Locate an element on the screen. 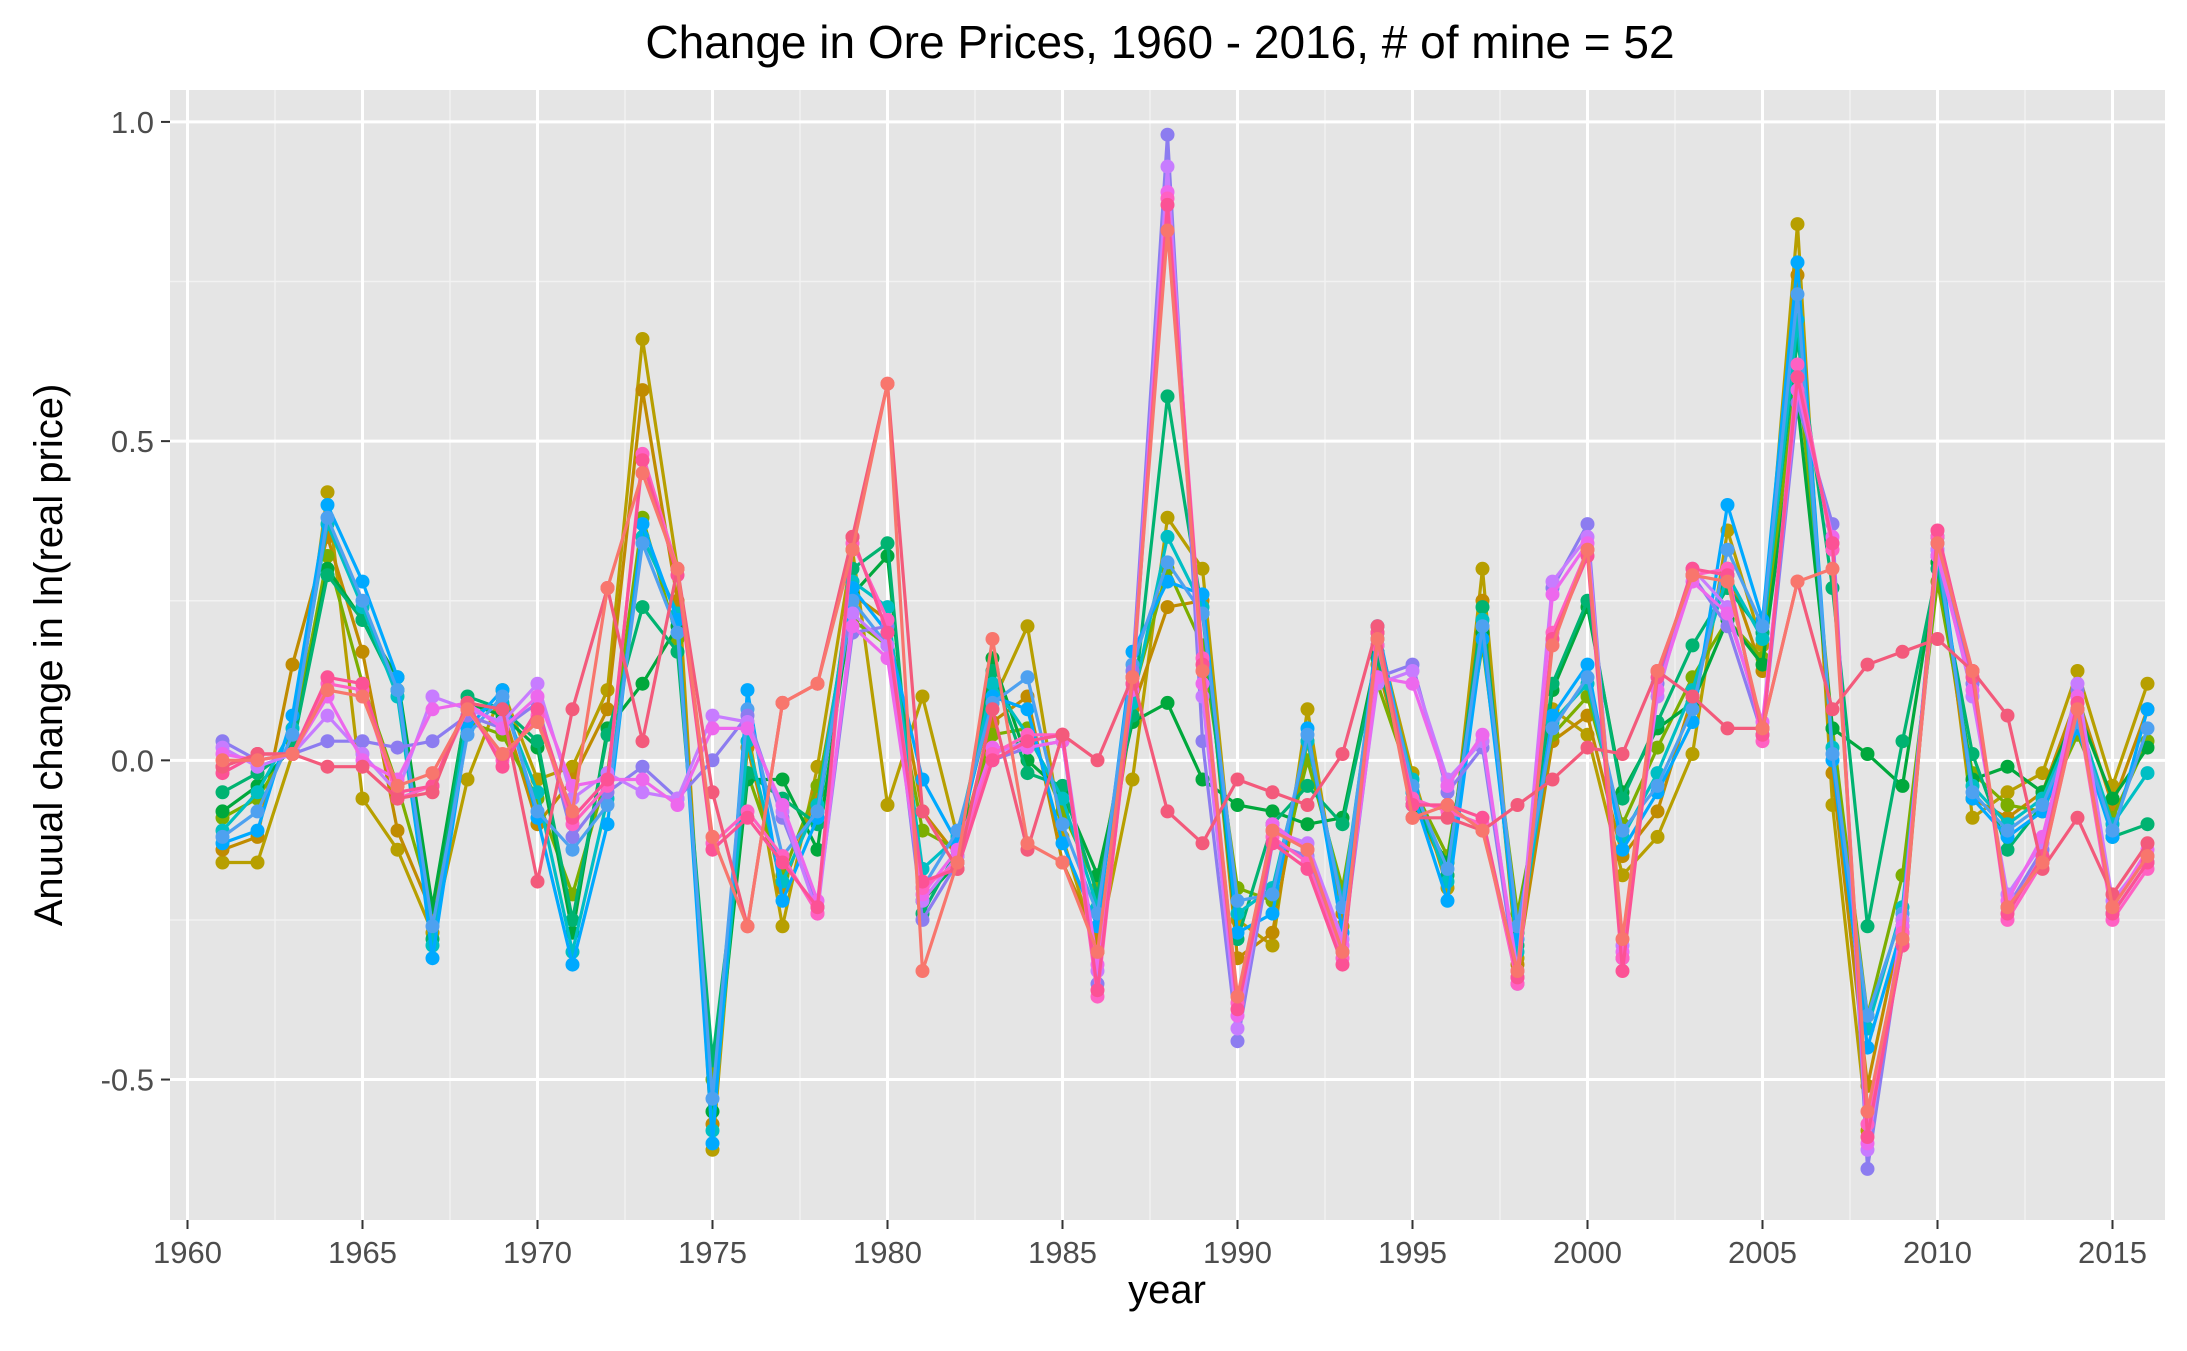 The width and height of the screenshot is (2187, 1351). x-tick-label: 2005 is located at coordinates (1762, 1252).